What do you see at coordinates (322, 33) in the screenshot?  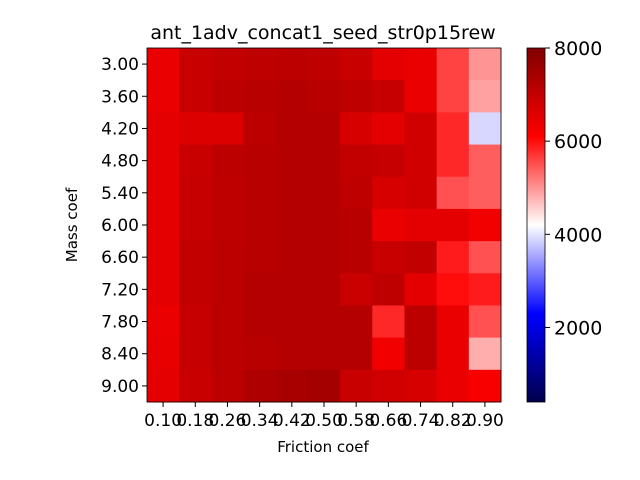 I see `chart-title: ant_1adv_concat1_seed_str0p15rew` at bounding box center [322, 33].